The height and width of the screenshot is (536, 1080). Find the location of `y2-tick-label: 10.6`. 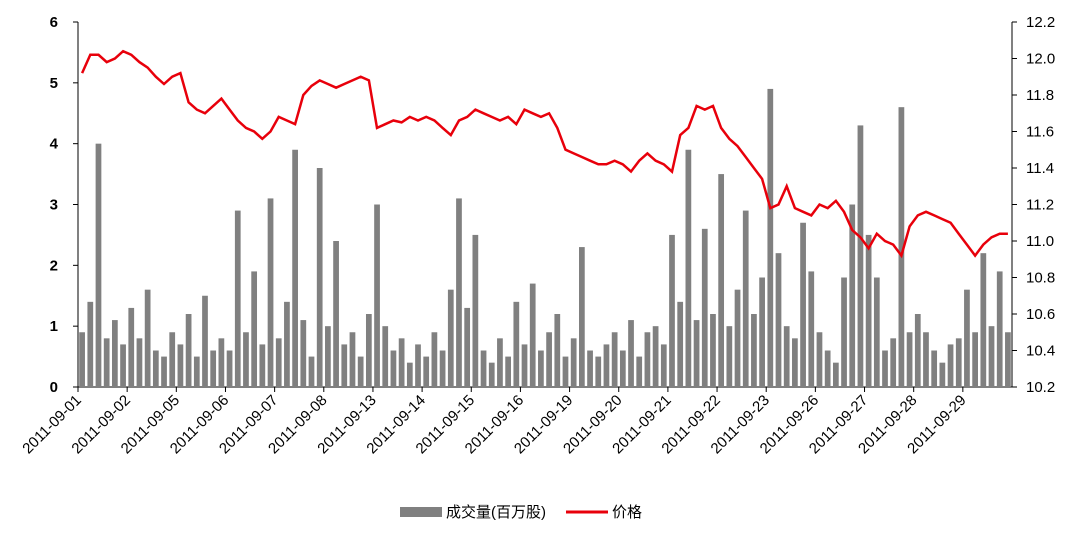

y2-tick-label: 10.6 is located at coordinates (1040, 314).